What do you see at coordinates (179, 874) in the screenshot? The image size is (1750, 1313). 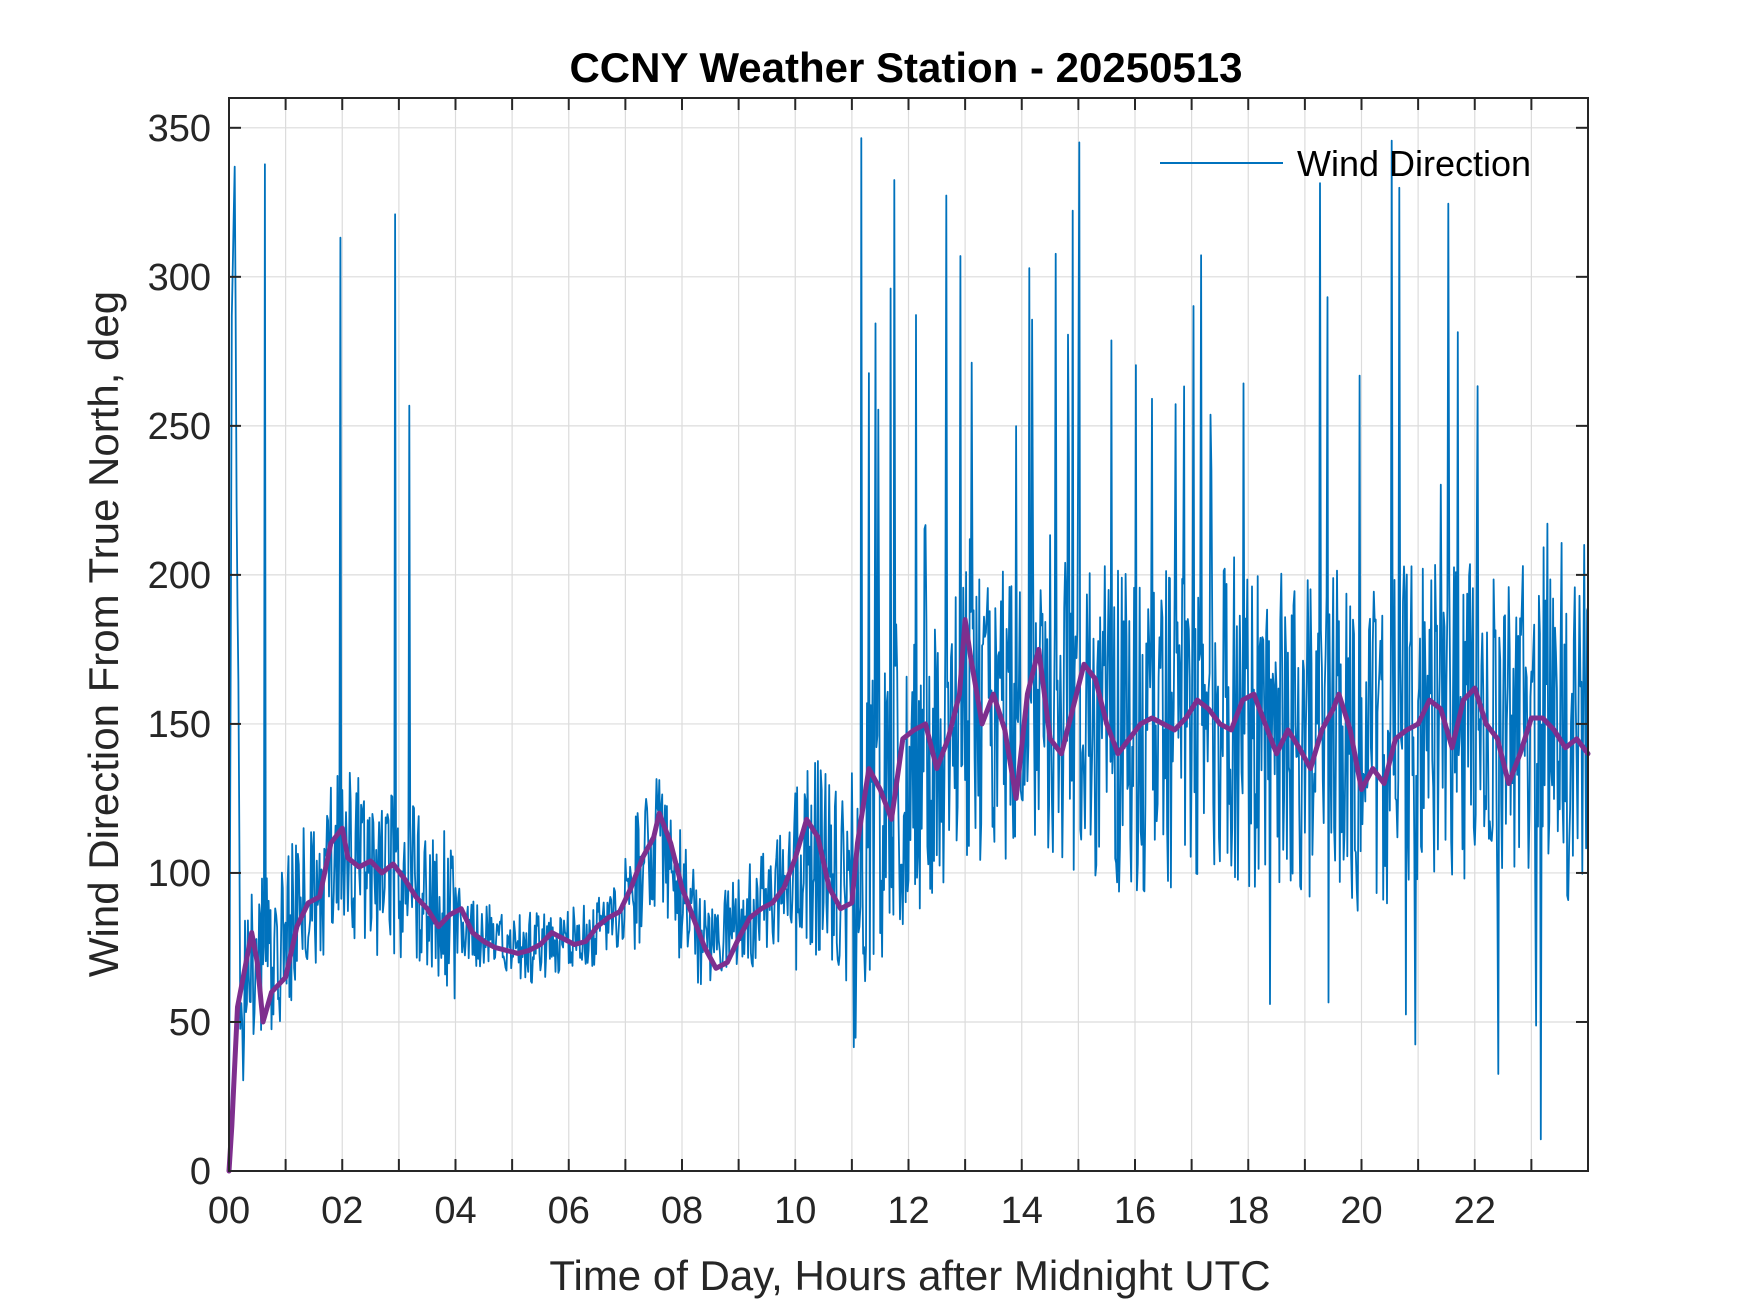 I see `y-tick-label: 100` at bounding box center [179, 874].